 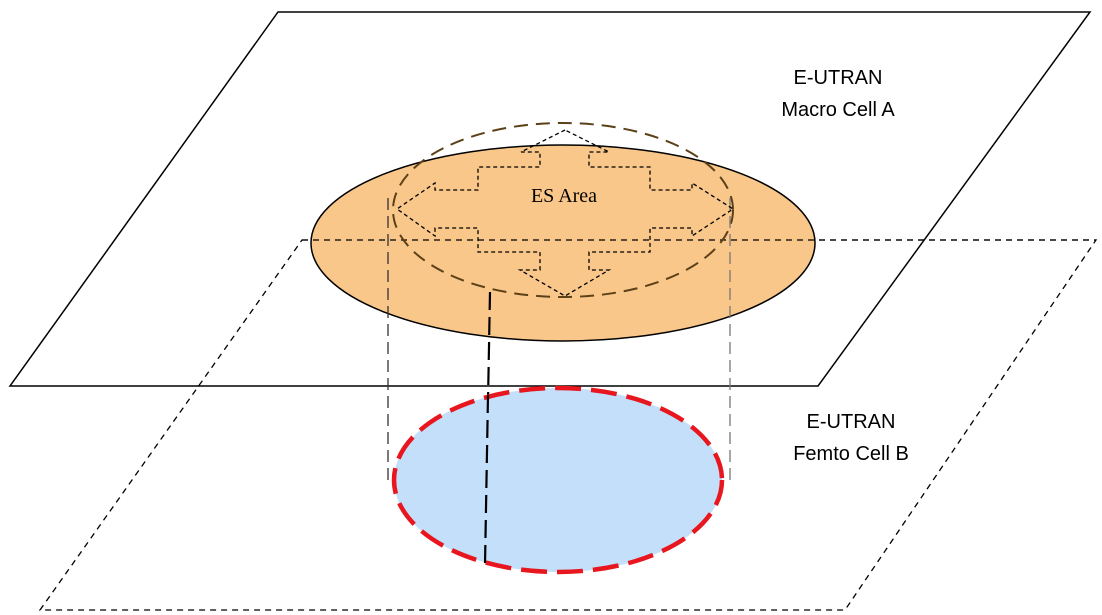 What do you see at coordinates (486, 480) in the screenshot?
I see `projection-line-center-over-femto` at bounding box center [486, 480].